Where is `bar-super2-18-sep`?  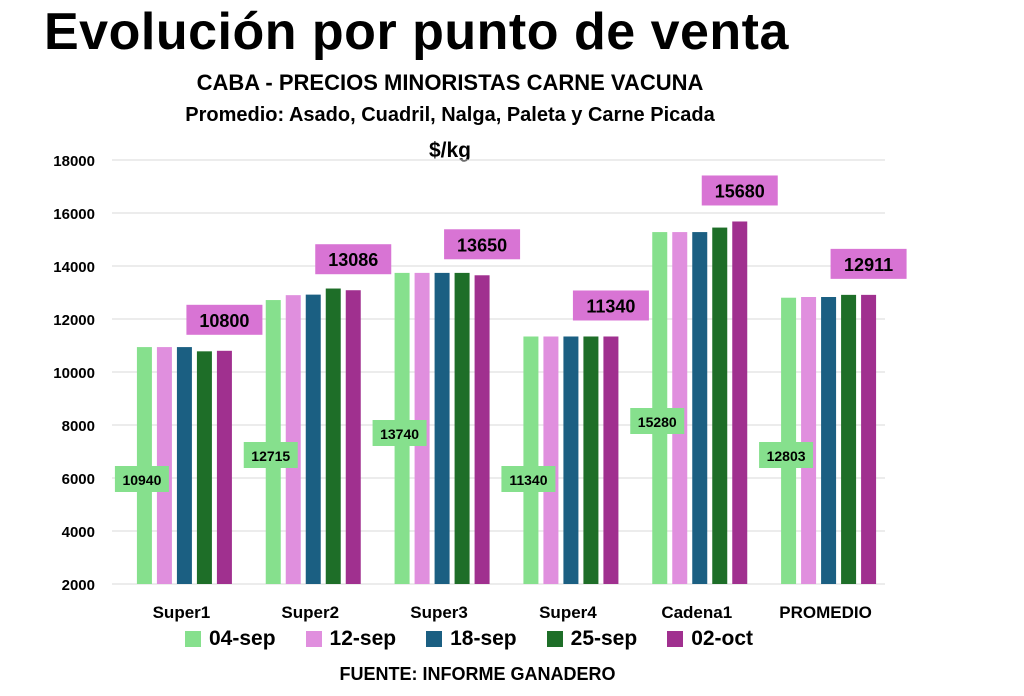 bar-super2-18-sep is located at coordinates (313, 439).